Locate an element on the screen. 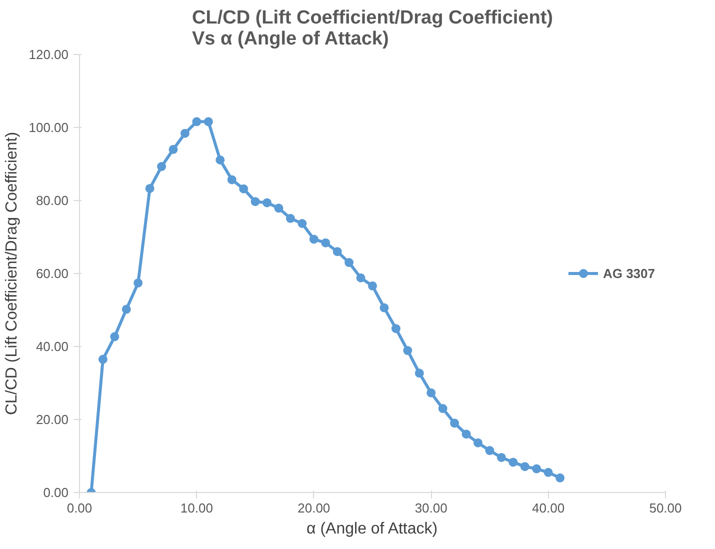  y-tick-label: 40.00 is located at coordinates (52, 346).